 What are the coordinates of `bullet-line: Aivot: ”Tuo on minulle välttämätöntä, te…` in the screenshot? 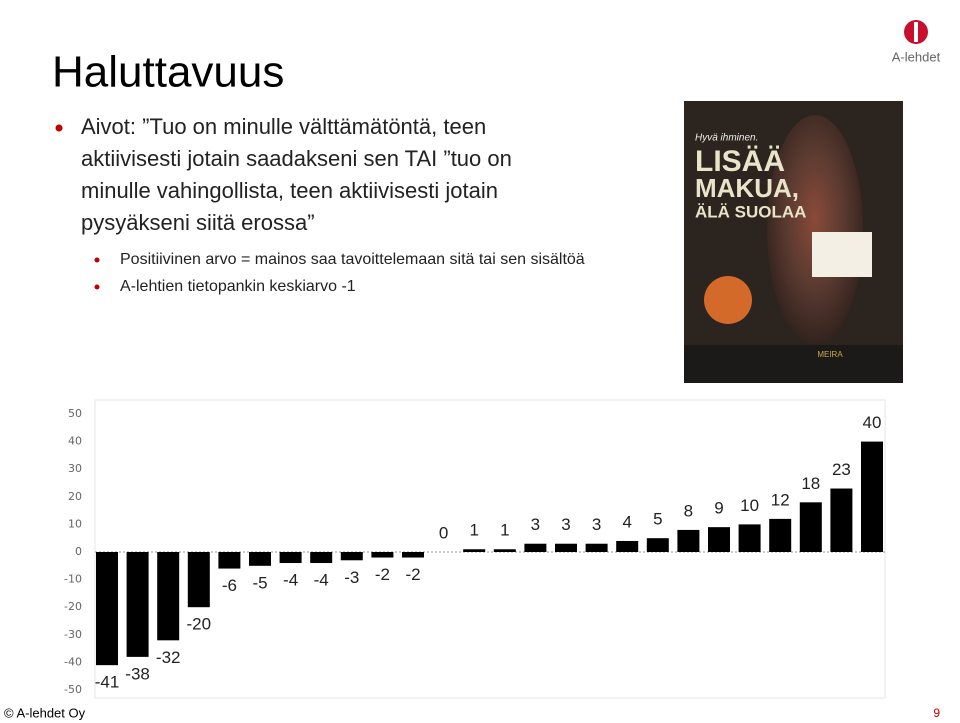 It's located at (283, 126).